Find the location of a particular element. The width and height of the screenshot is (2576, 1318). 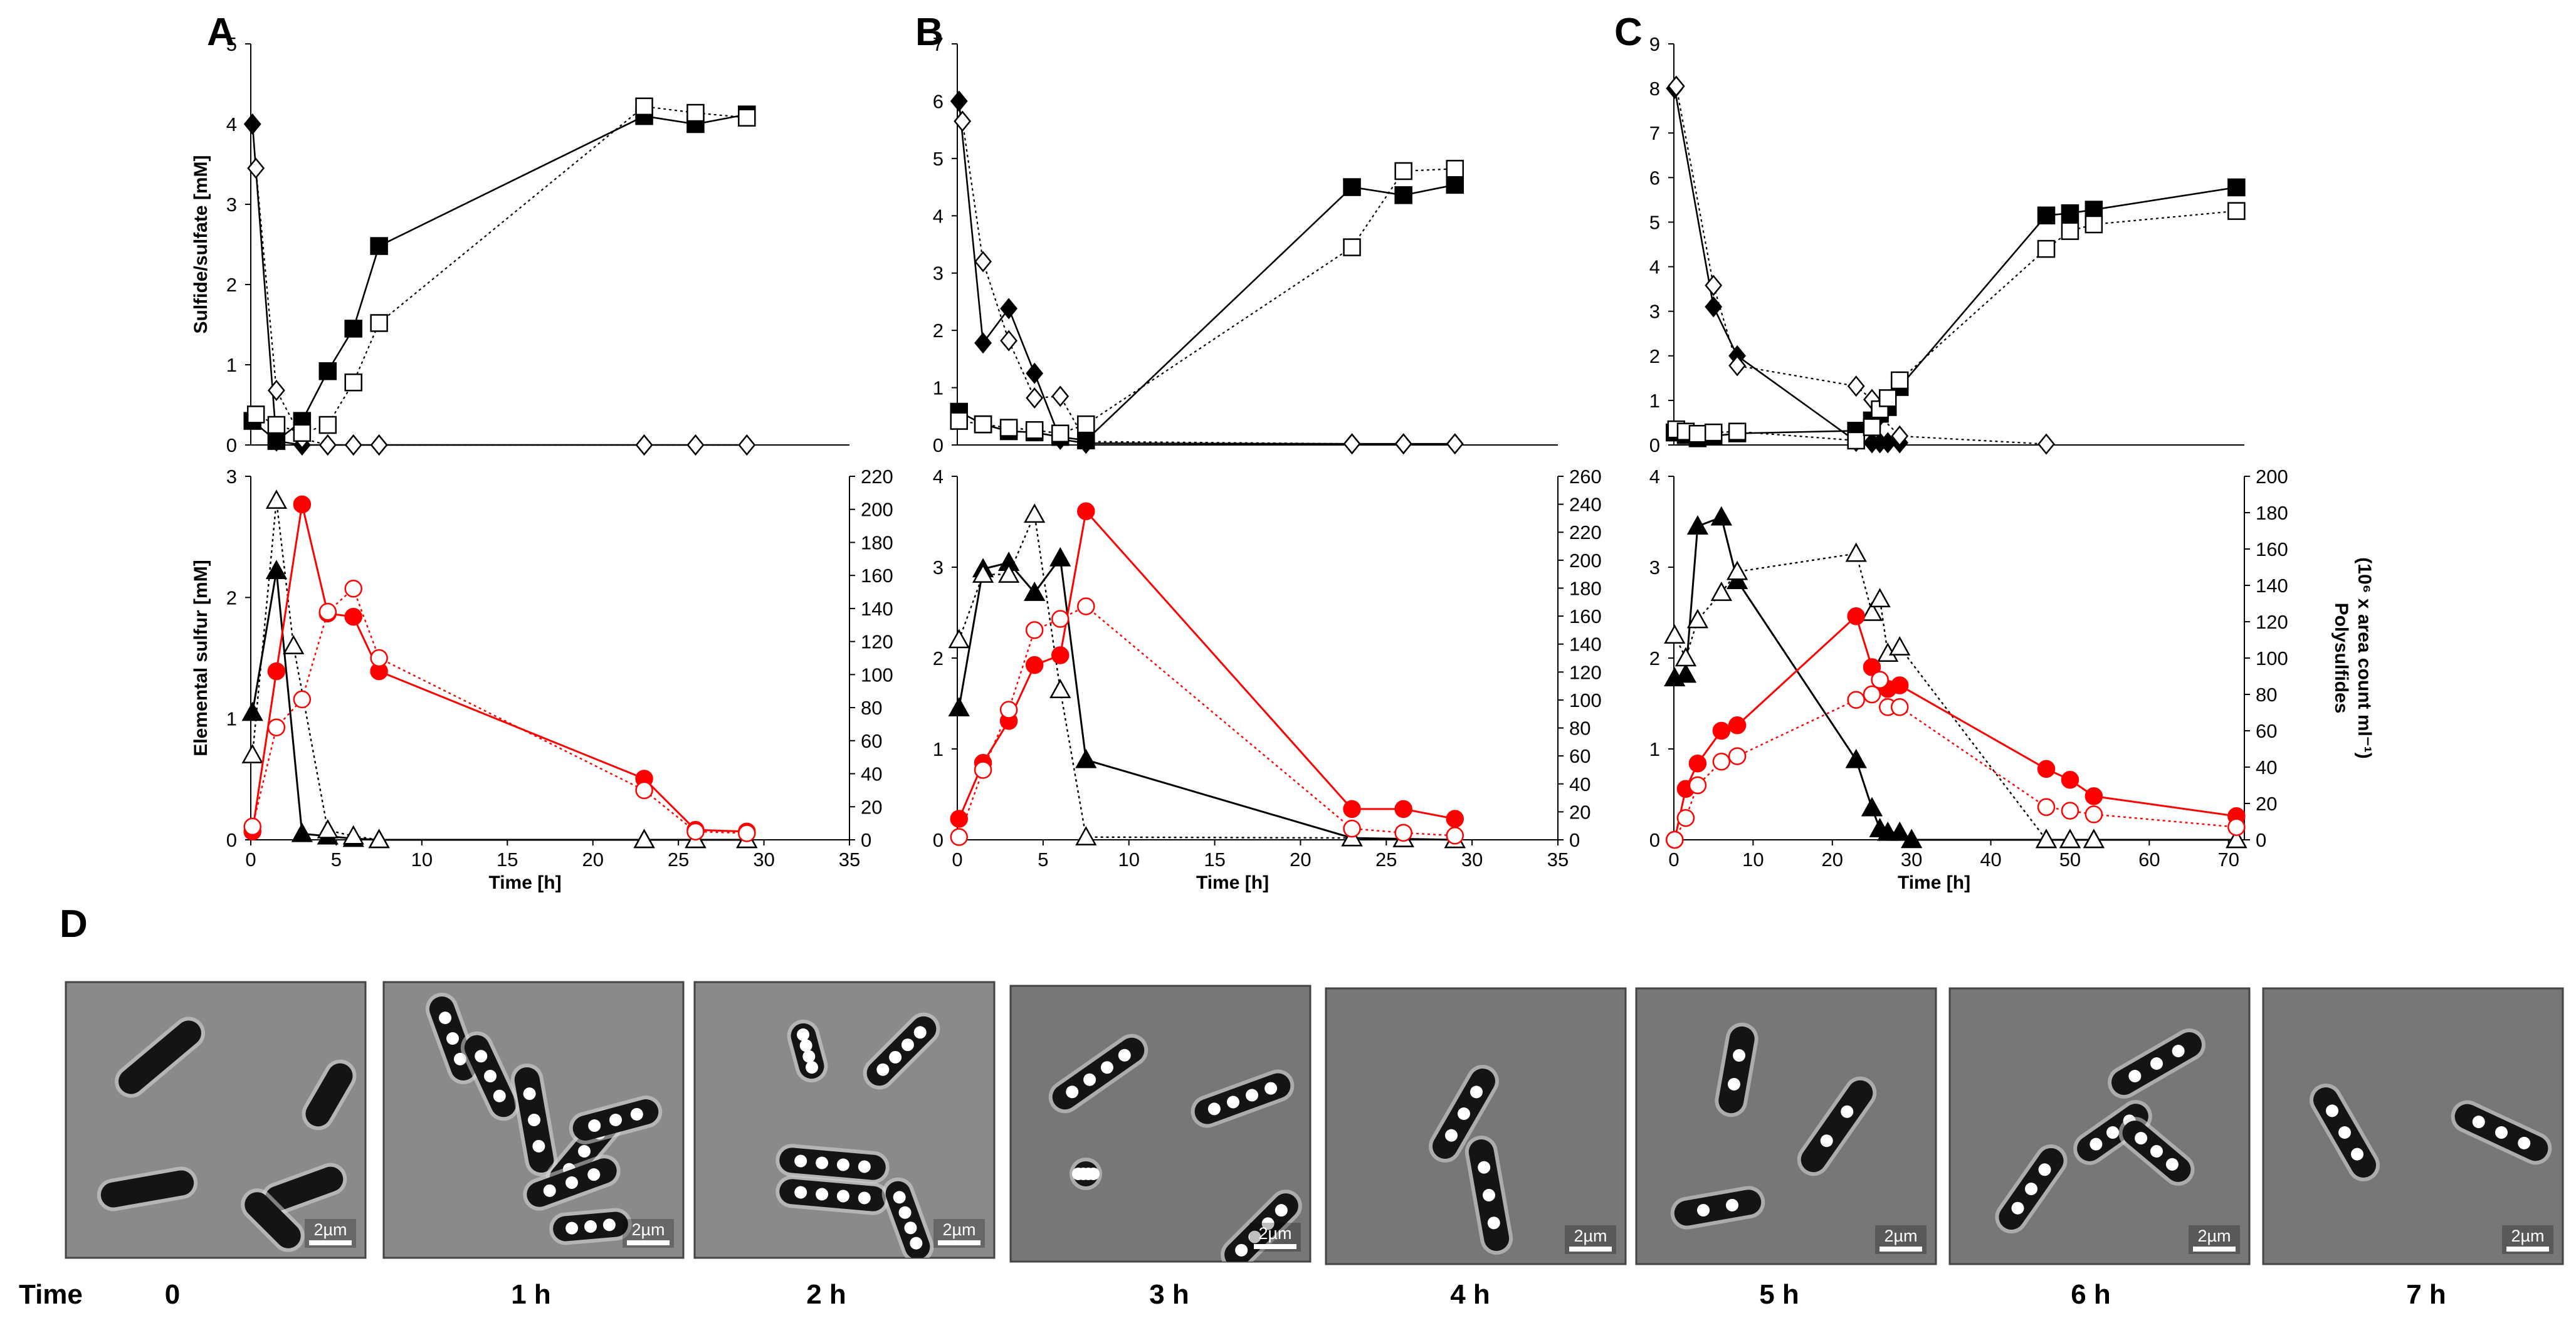

series-sulfur is located at coordinates (1955, 677).